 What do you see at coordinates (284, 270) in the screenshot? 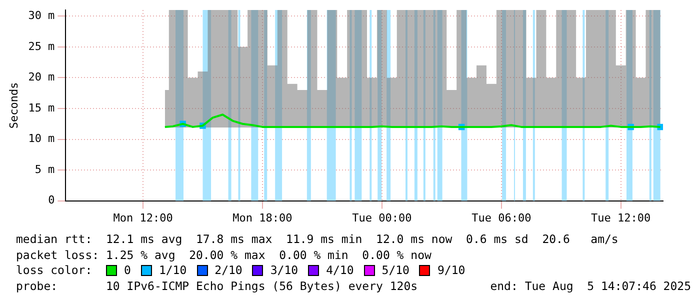
I see `legend-label: 3/10` at bounding box center [284, 270].